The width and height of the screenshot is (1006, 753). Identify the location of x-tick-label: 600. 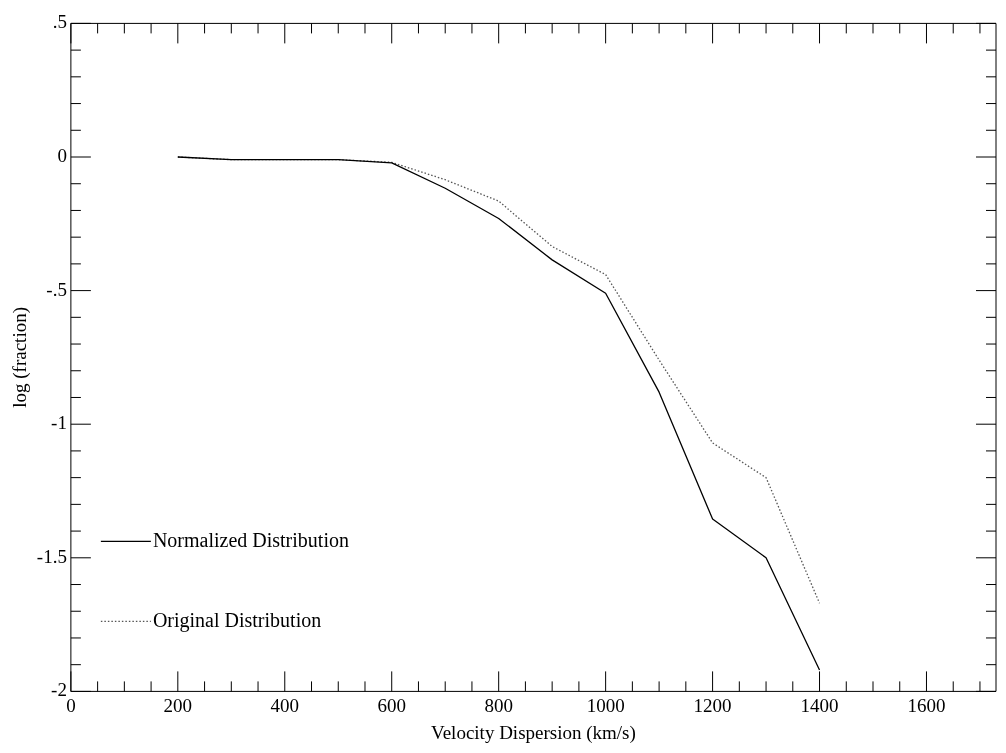
(391, 705).